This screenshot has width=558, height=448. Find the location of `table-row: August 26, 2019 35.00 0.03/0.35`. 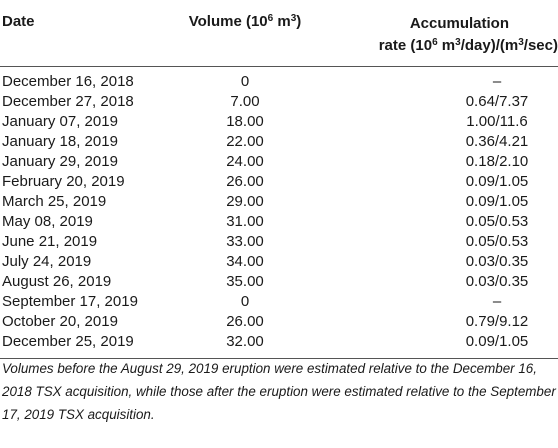

table-row: August 26, 2019 35.00 0.03/0.35 is located at coordinates (279, 282).